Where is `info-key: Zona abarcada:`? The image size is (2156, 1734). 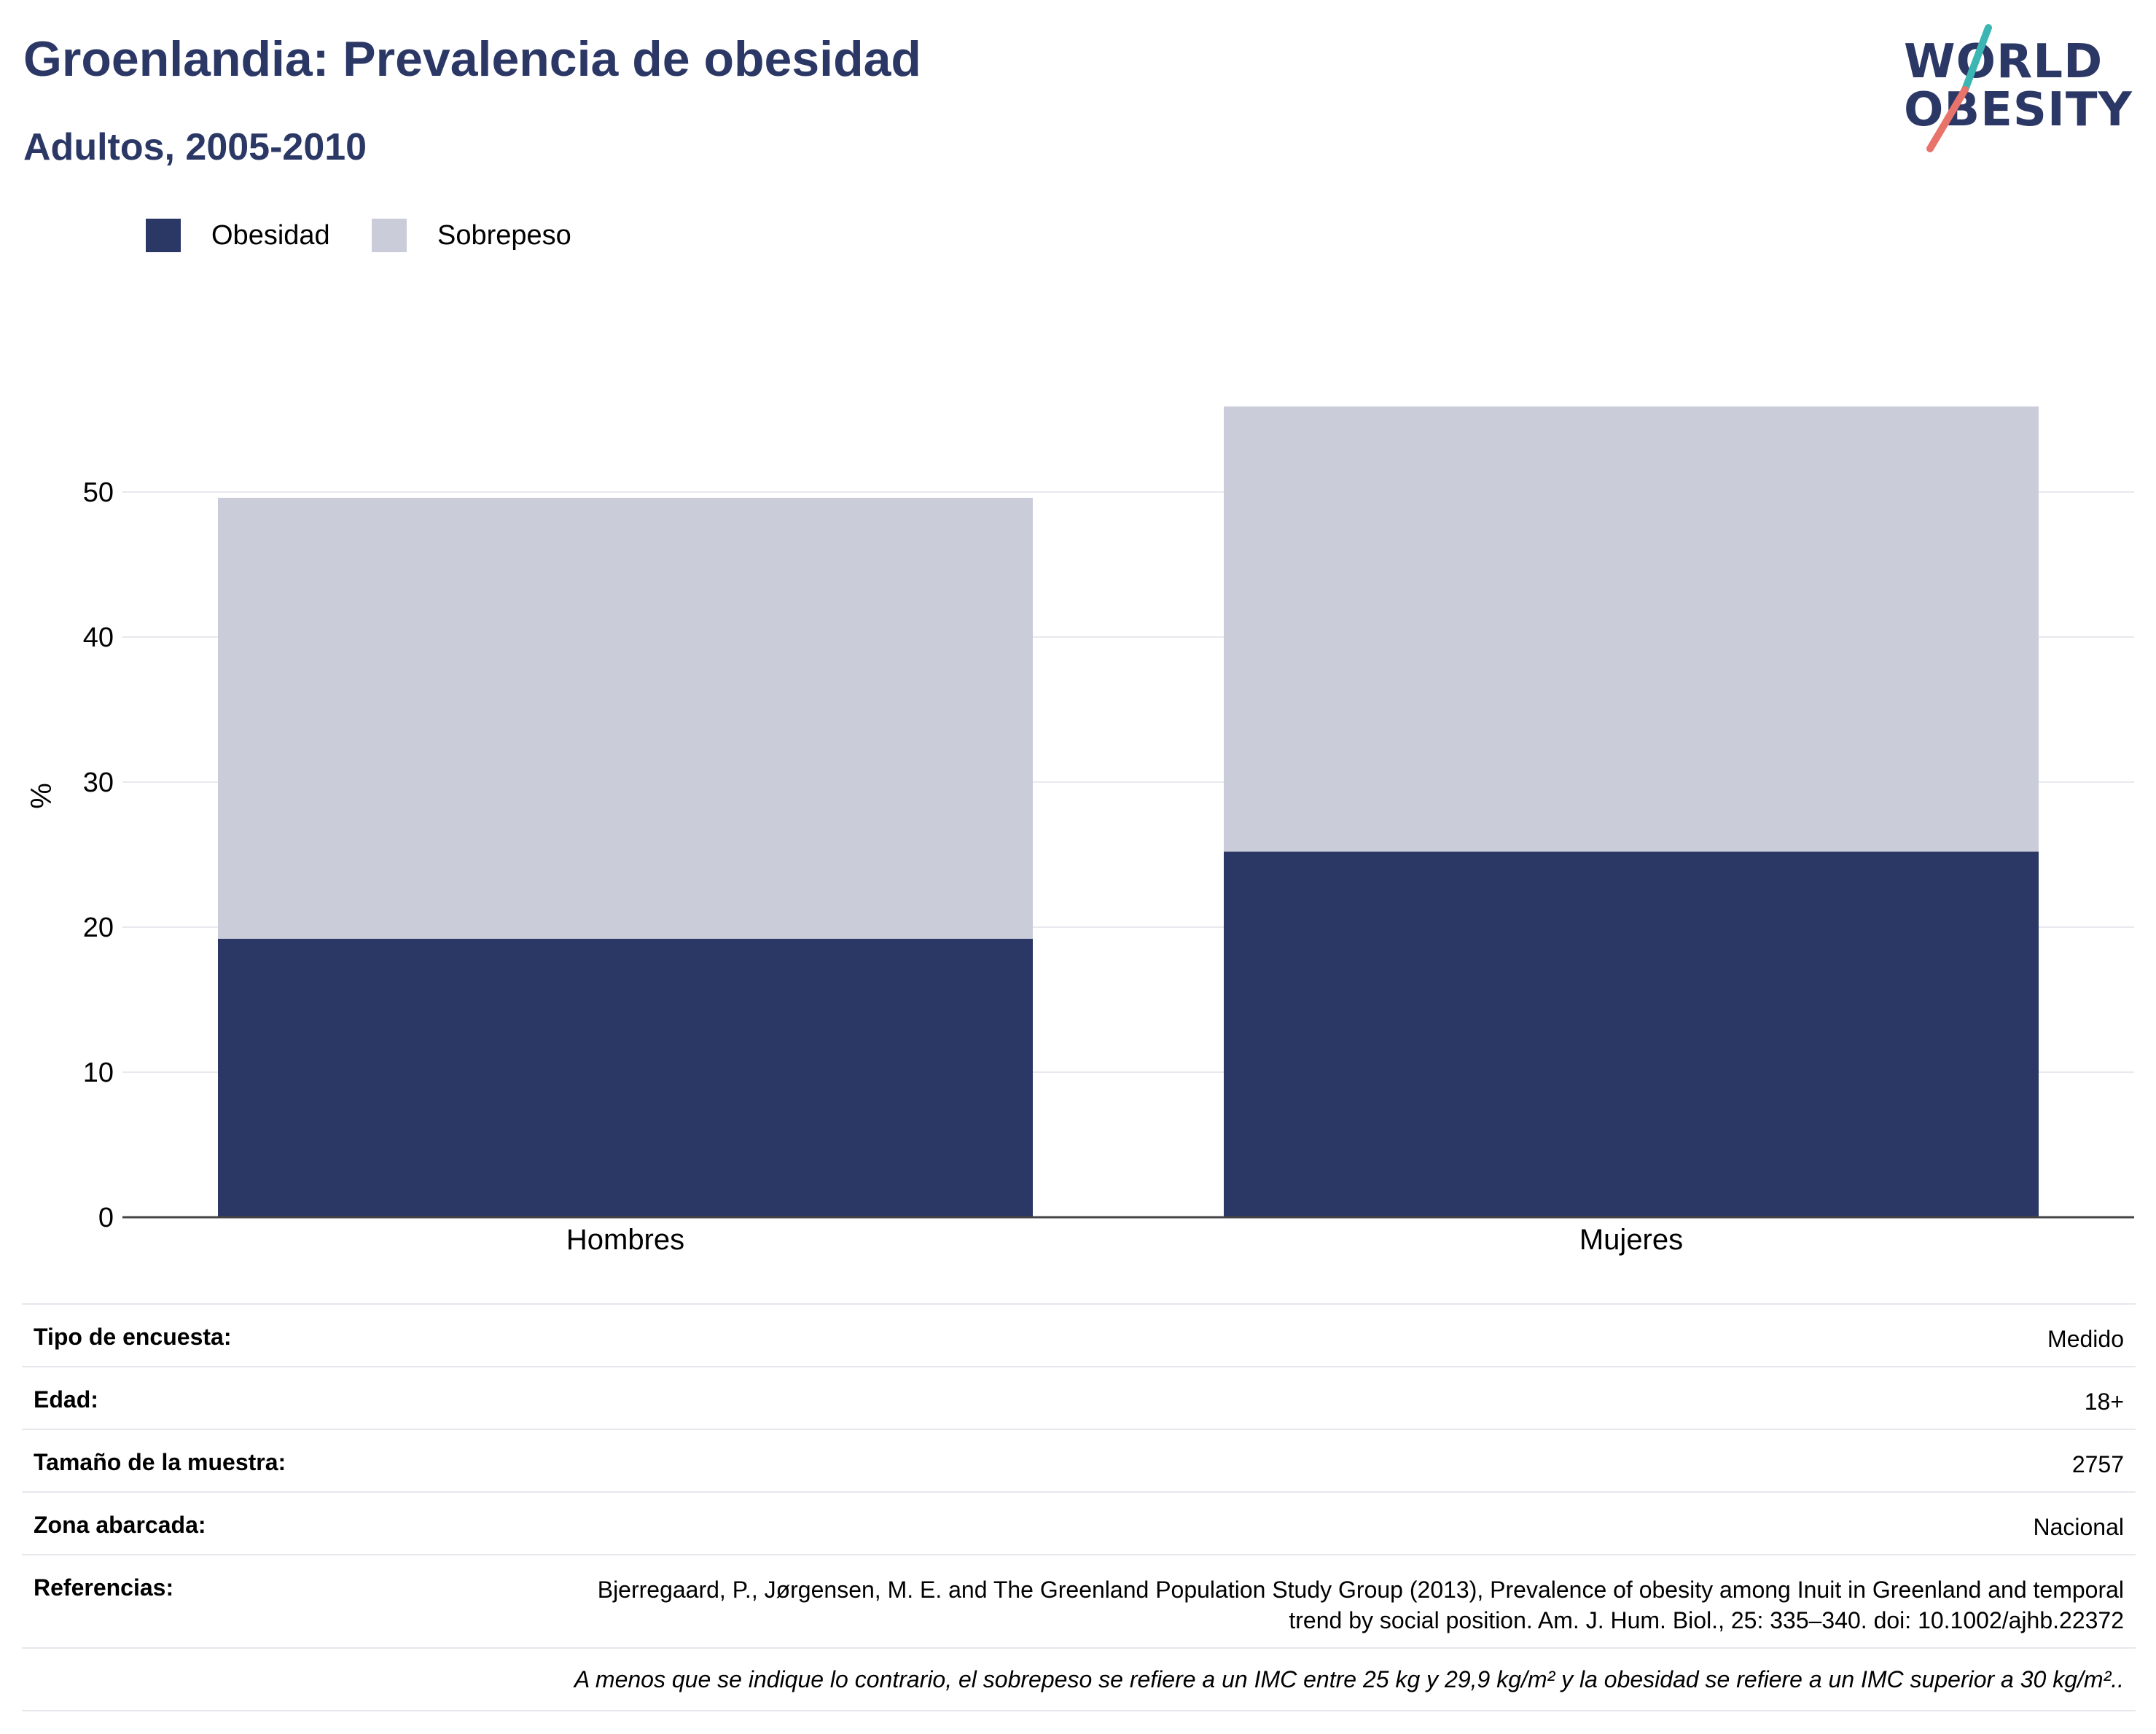 info-key: Zona abarcada: is located at coordinates (120, 1525).